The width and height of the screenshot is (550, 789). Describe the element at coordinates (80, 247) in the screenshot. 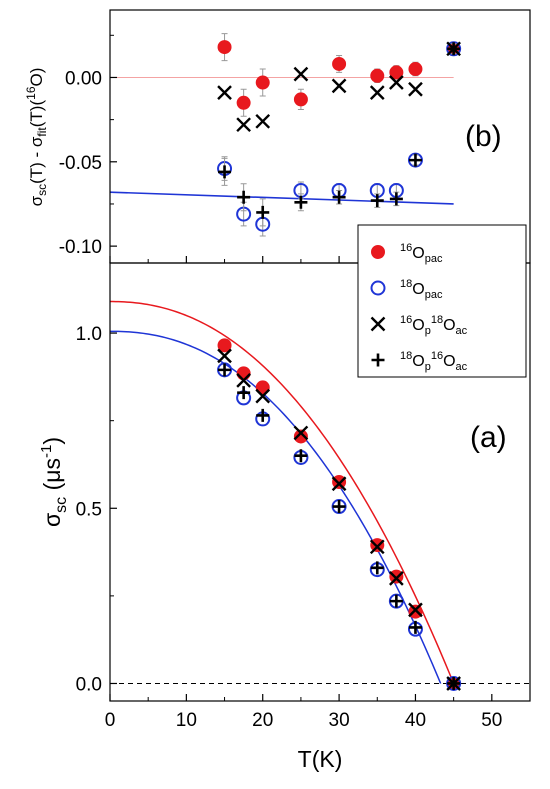

I see `panel-b-ytick-label: -0.10` at that location.